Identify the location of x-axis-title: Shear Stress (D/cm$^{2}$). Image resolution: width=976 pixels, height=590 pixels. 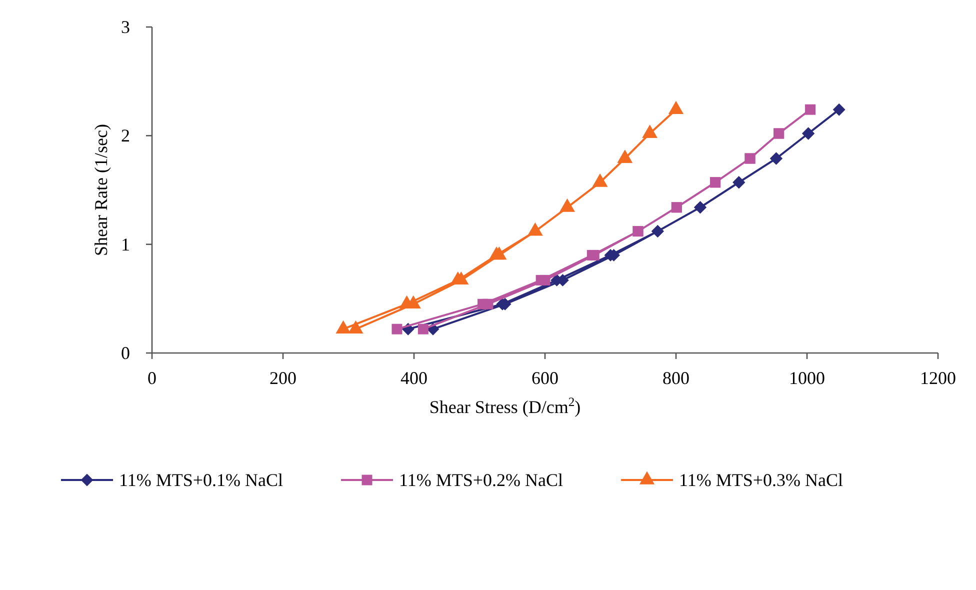
(505, 406).